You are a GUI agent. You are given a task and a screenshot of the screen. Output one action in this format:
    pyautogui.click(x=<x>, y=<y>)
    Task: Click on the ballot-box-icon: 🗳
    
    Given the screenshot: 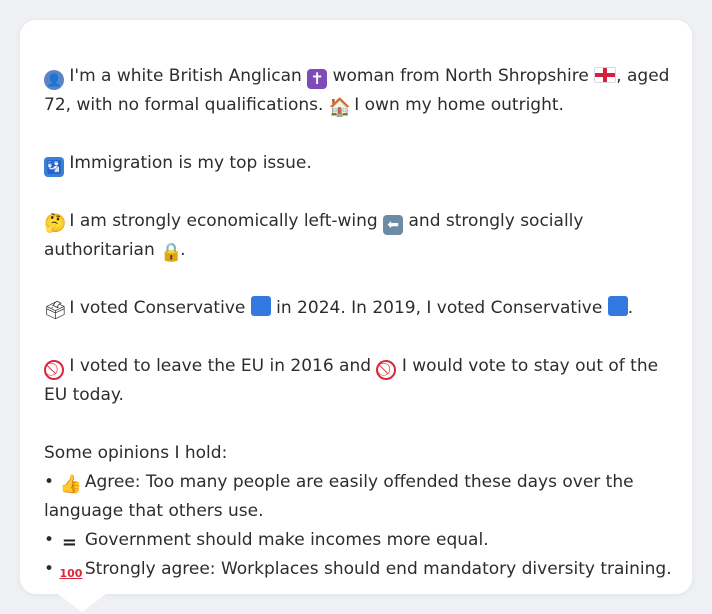 What is the action you would take?
    pyautogui.click(x=55, y=310)
    